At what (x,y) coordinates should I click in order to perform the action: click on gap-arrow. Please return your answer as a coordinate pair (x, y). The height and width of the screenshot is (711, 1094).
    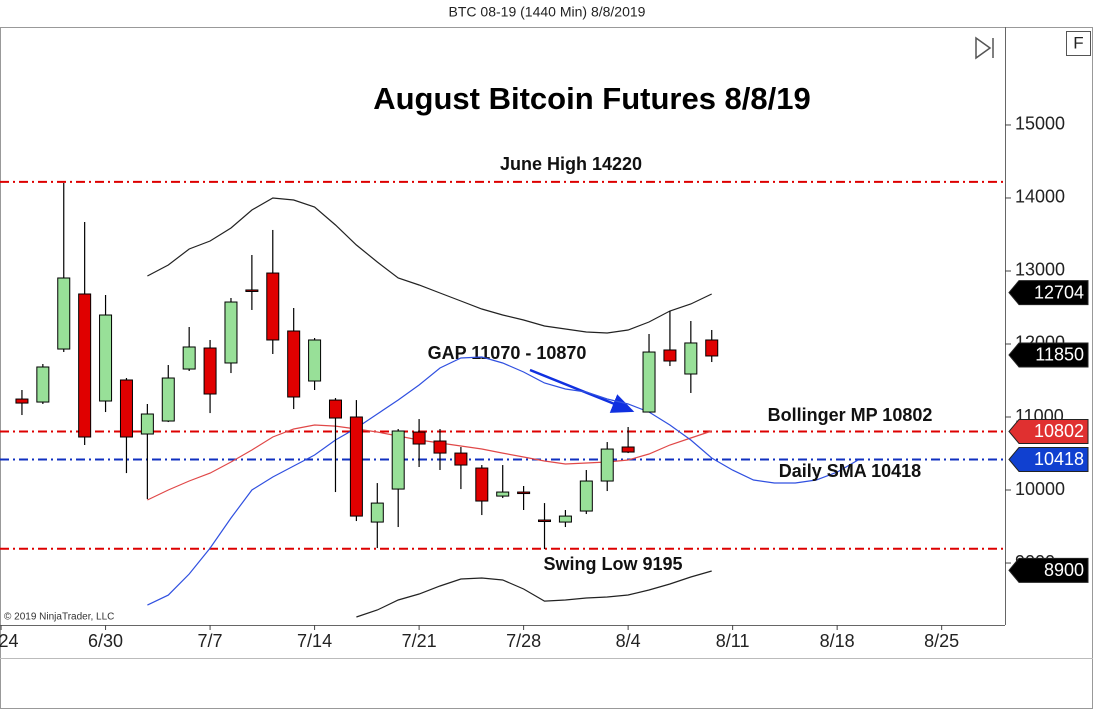
    Looking at the image, I should click on (582, 390).